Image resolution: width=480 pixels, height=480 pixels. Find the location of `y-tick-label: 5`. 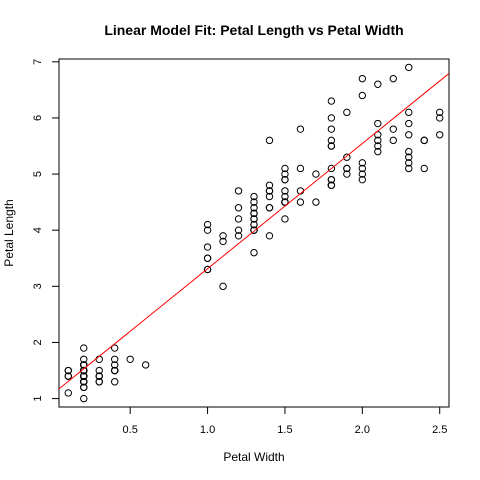

y-tick-label: 5 is located at coordinates (38, 174).